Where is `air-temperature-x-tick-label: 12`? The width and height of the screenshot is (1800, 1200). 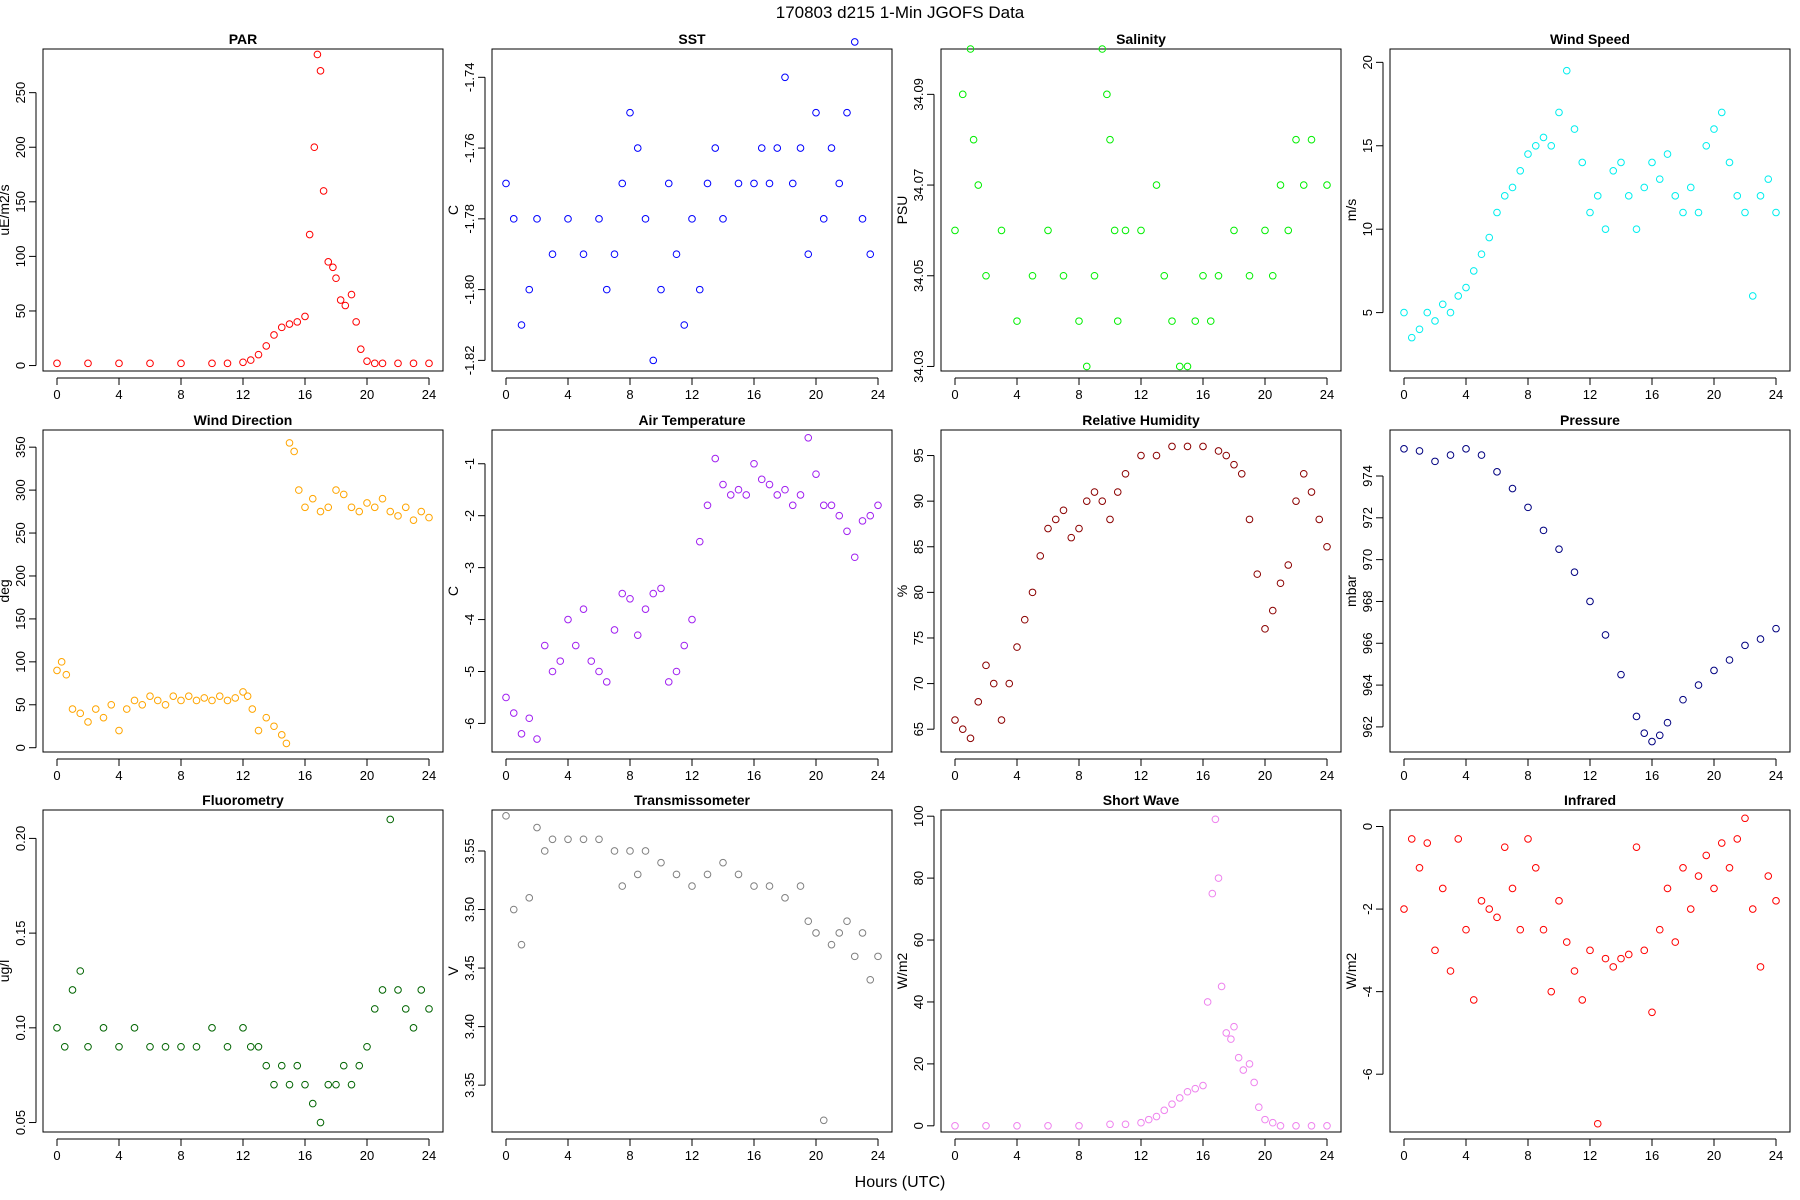
air-temperature-x-tick-label: 12 is located at coordinates (692, 775).